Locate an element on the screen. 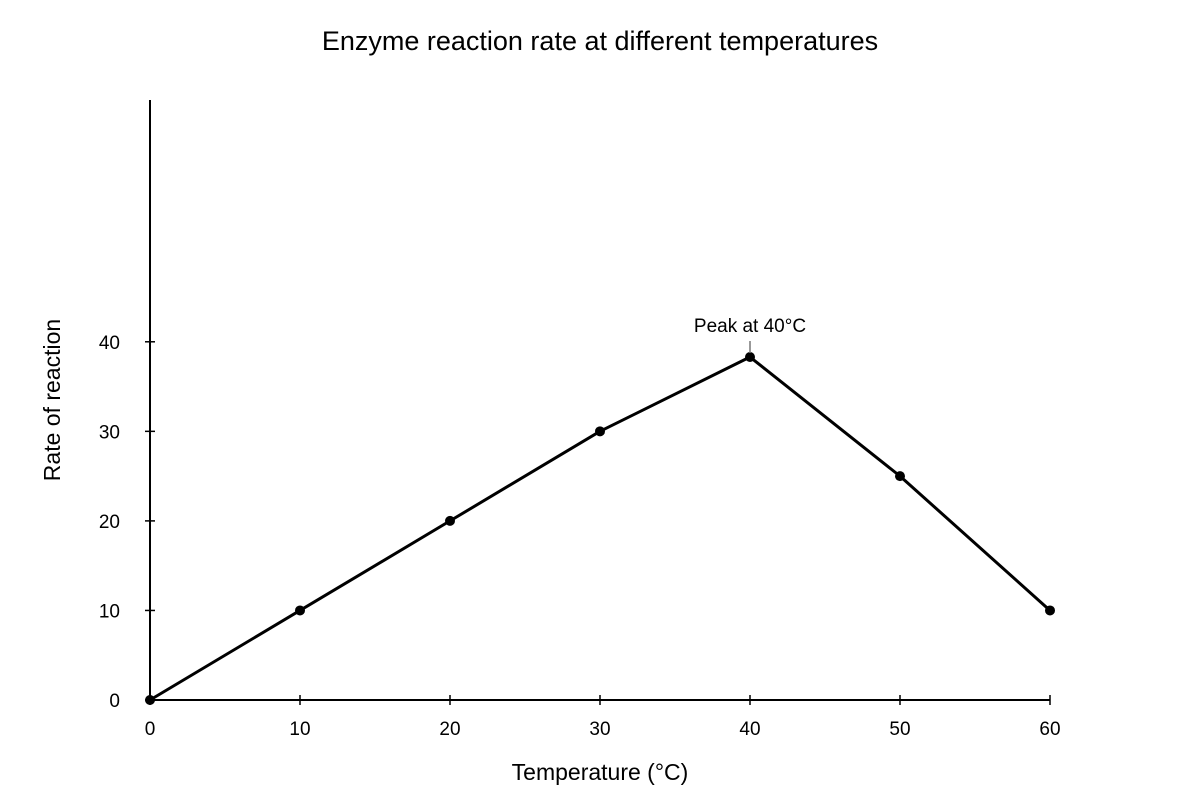 The height and width of the screenshot is (800, 1200). x-ticks: 0 10 20 30 40 50 60 is located at coordinates (603, 717).